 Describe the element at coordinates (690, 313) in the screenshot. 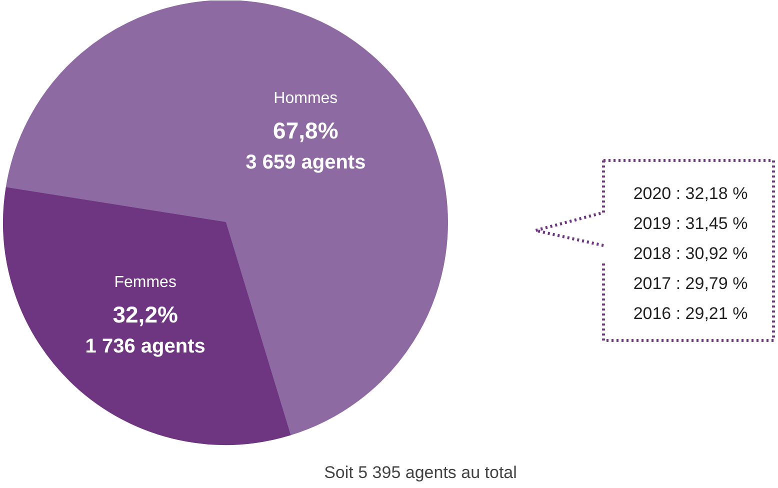

I see `text: 2016 : 29,21 %` at that location.